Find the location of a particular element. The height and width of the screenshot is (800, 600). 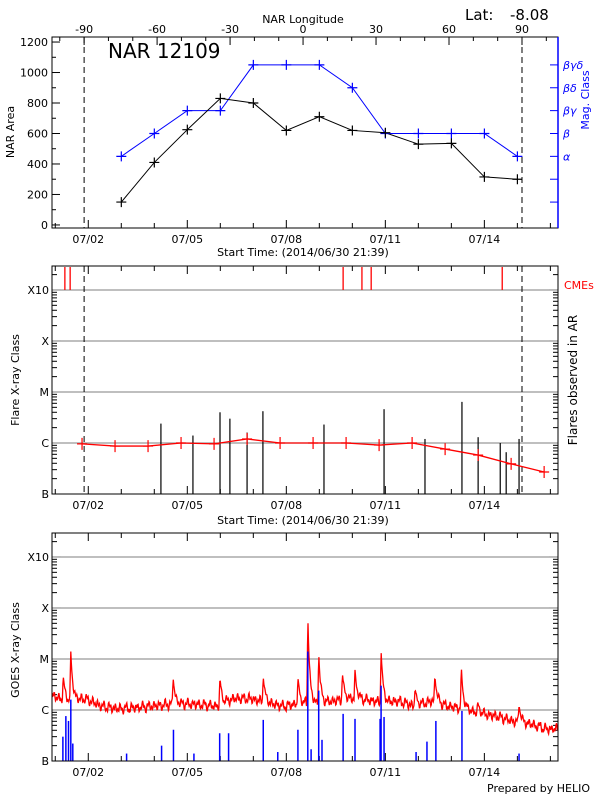

middle-panel-y-tick-label: M is located at coordinates (45, 392).